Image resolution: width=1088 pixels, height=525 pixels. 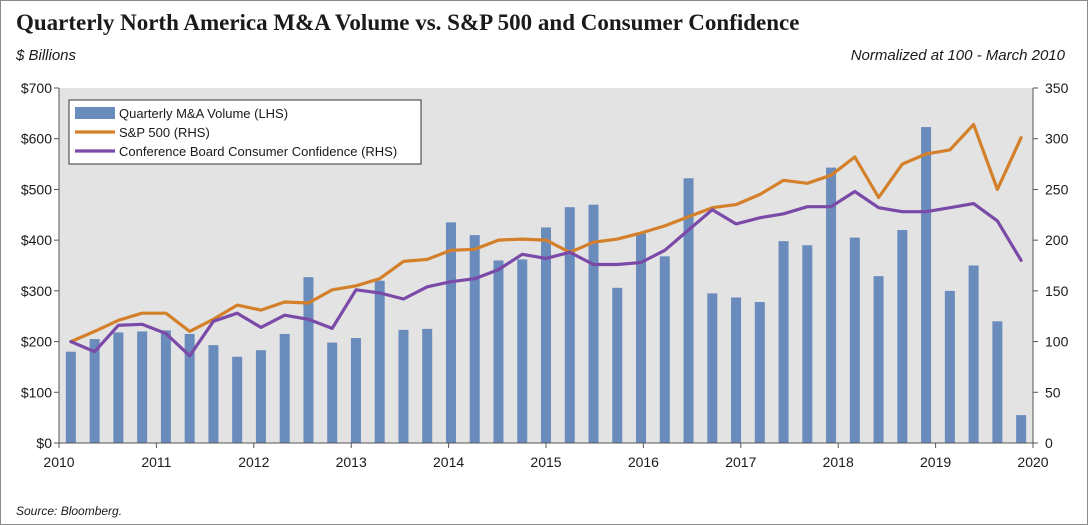 What do you see at coordinates (351, 462) in the screenshot?
I see `x-tick-label: 2013` at bounding box center [351, 462].